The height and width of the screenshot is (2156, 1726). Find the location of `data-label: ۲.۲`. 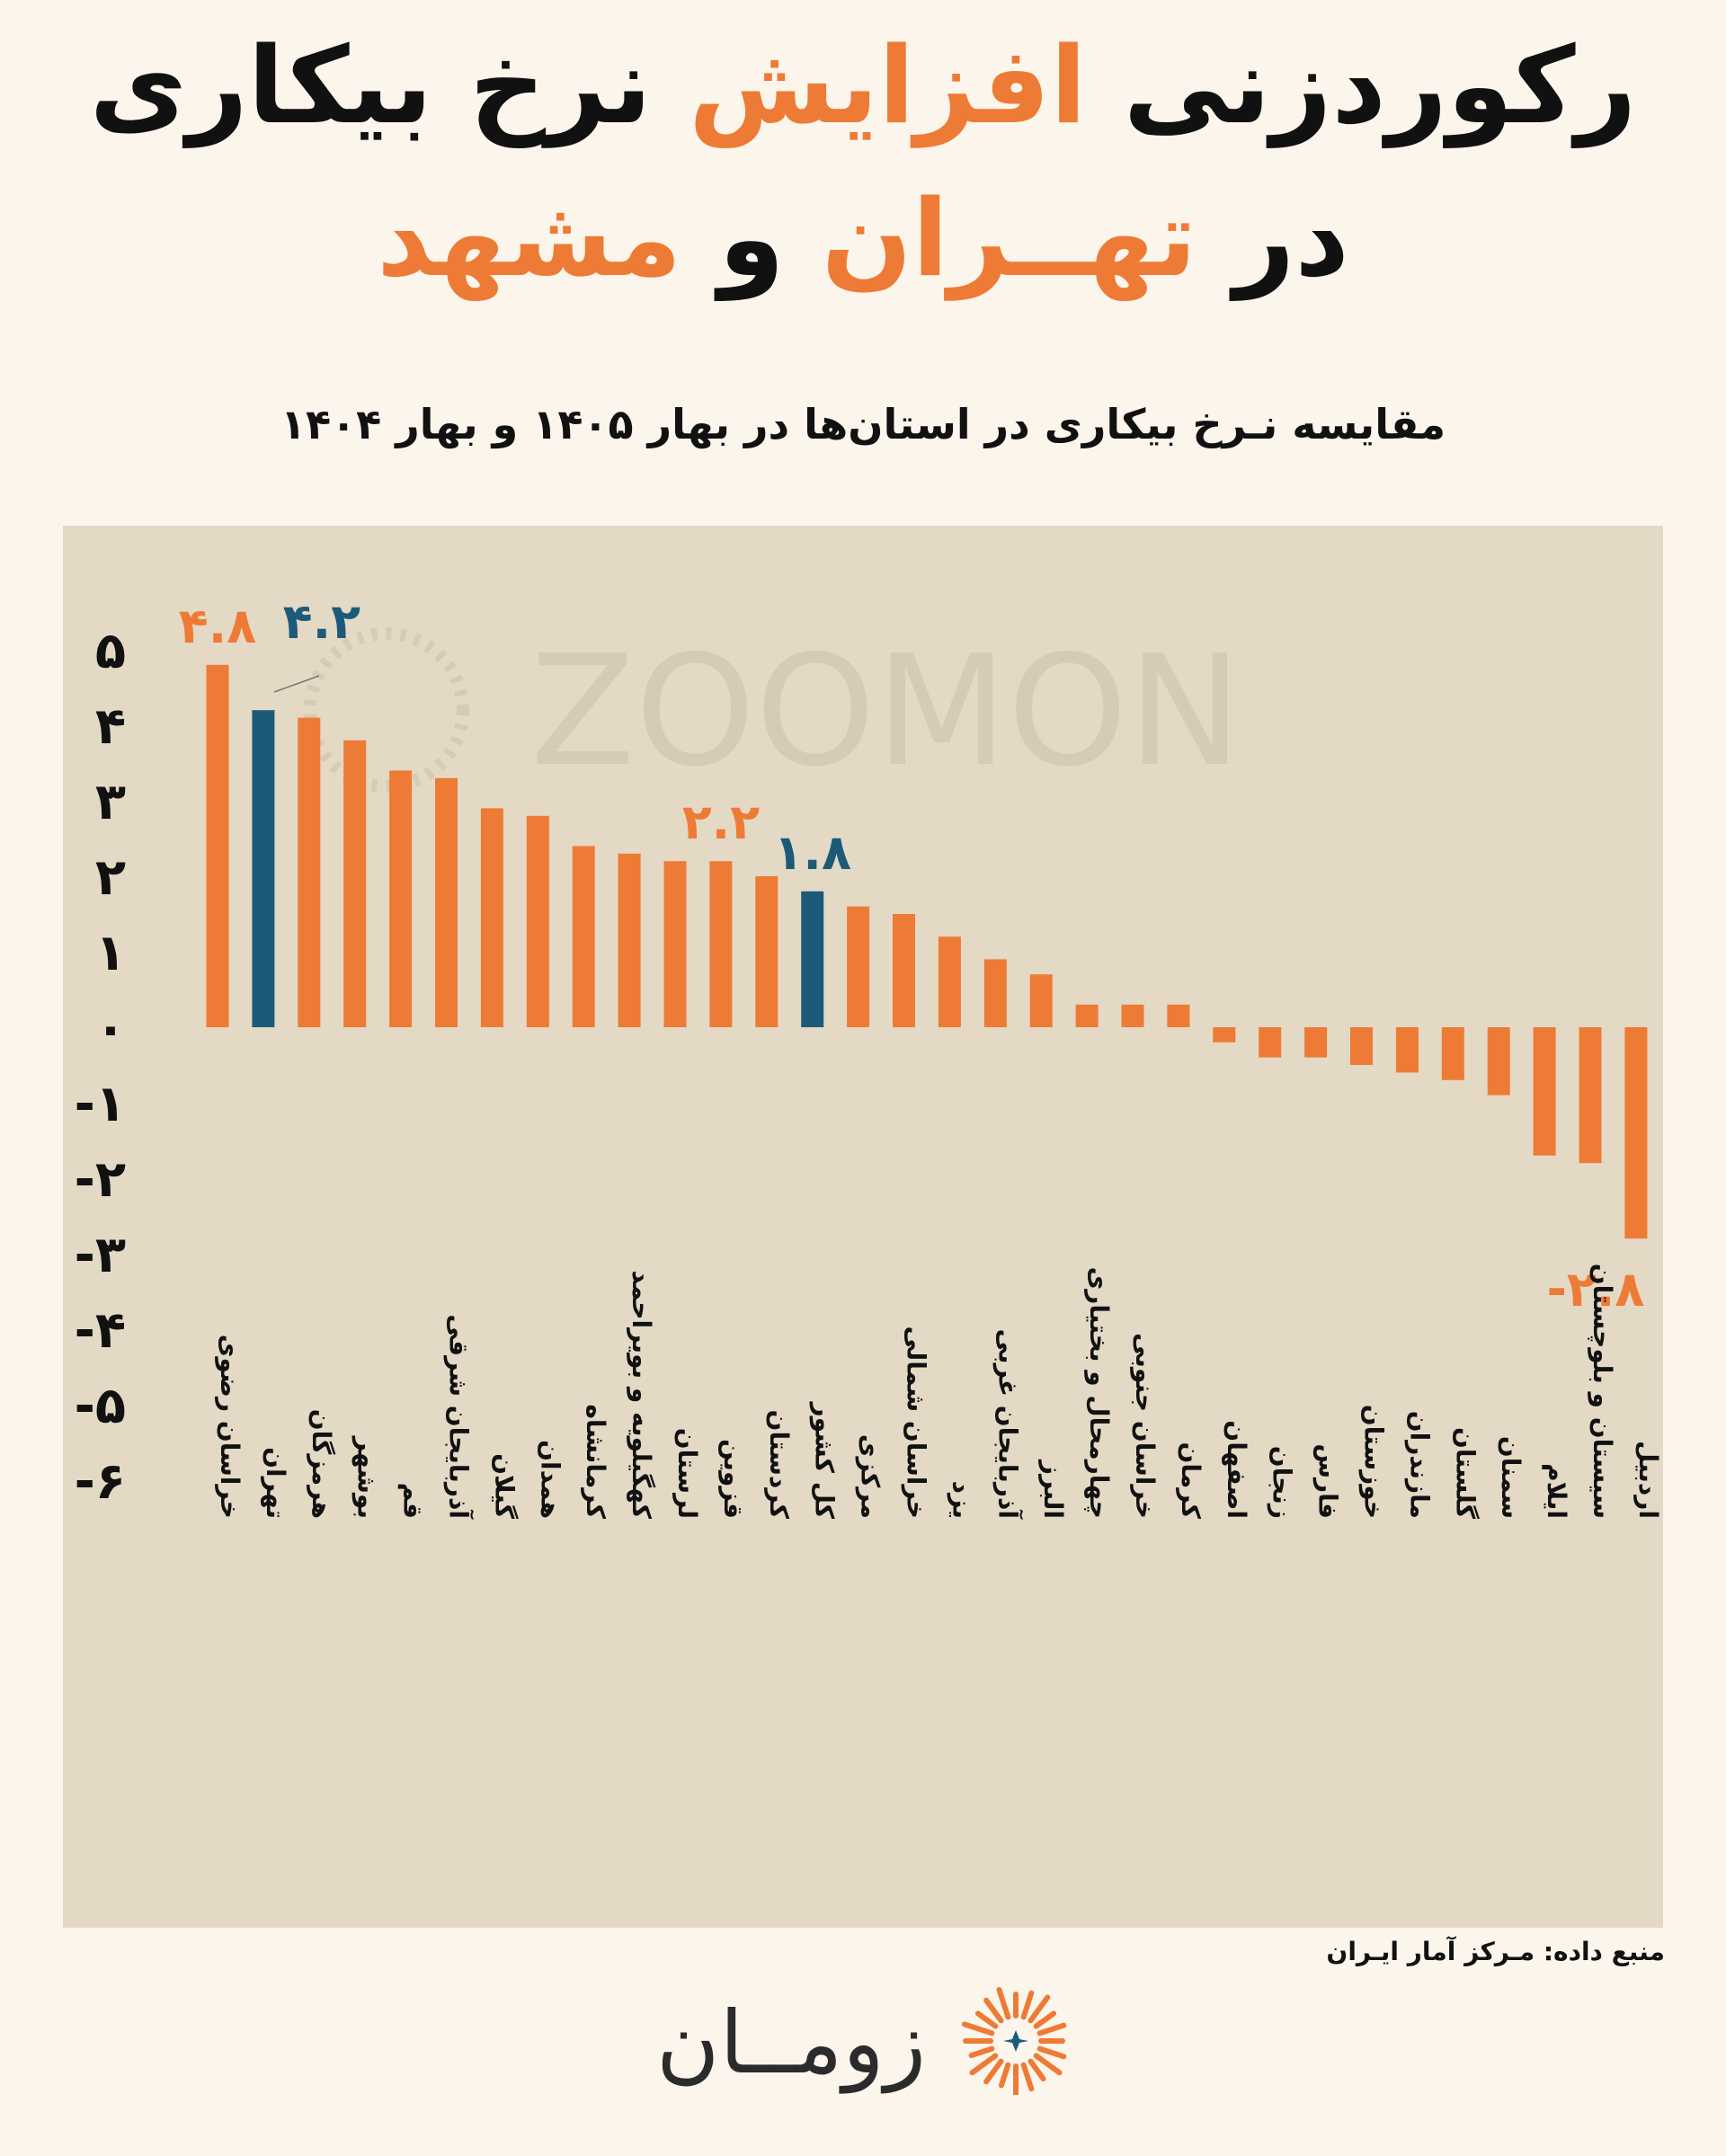

data-label: ۲.۲ is located at coordinates (721, 822).